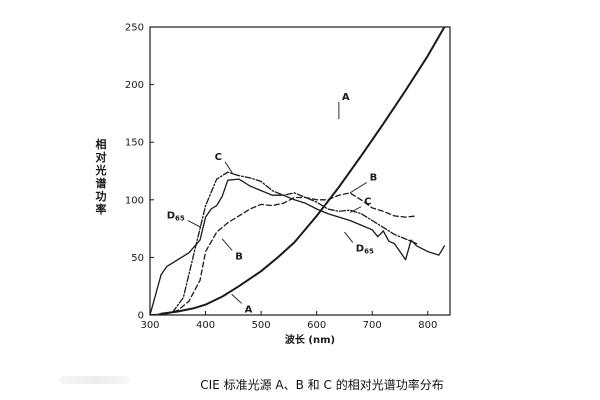 The image size is (600, 400). I want to click on y-axis-label-char: 谱, so click(101, 183).